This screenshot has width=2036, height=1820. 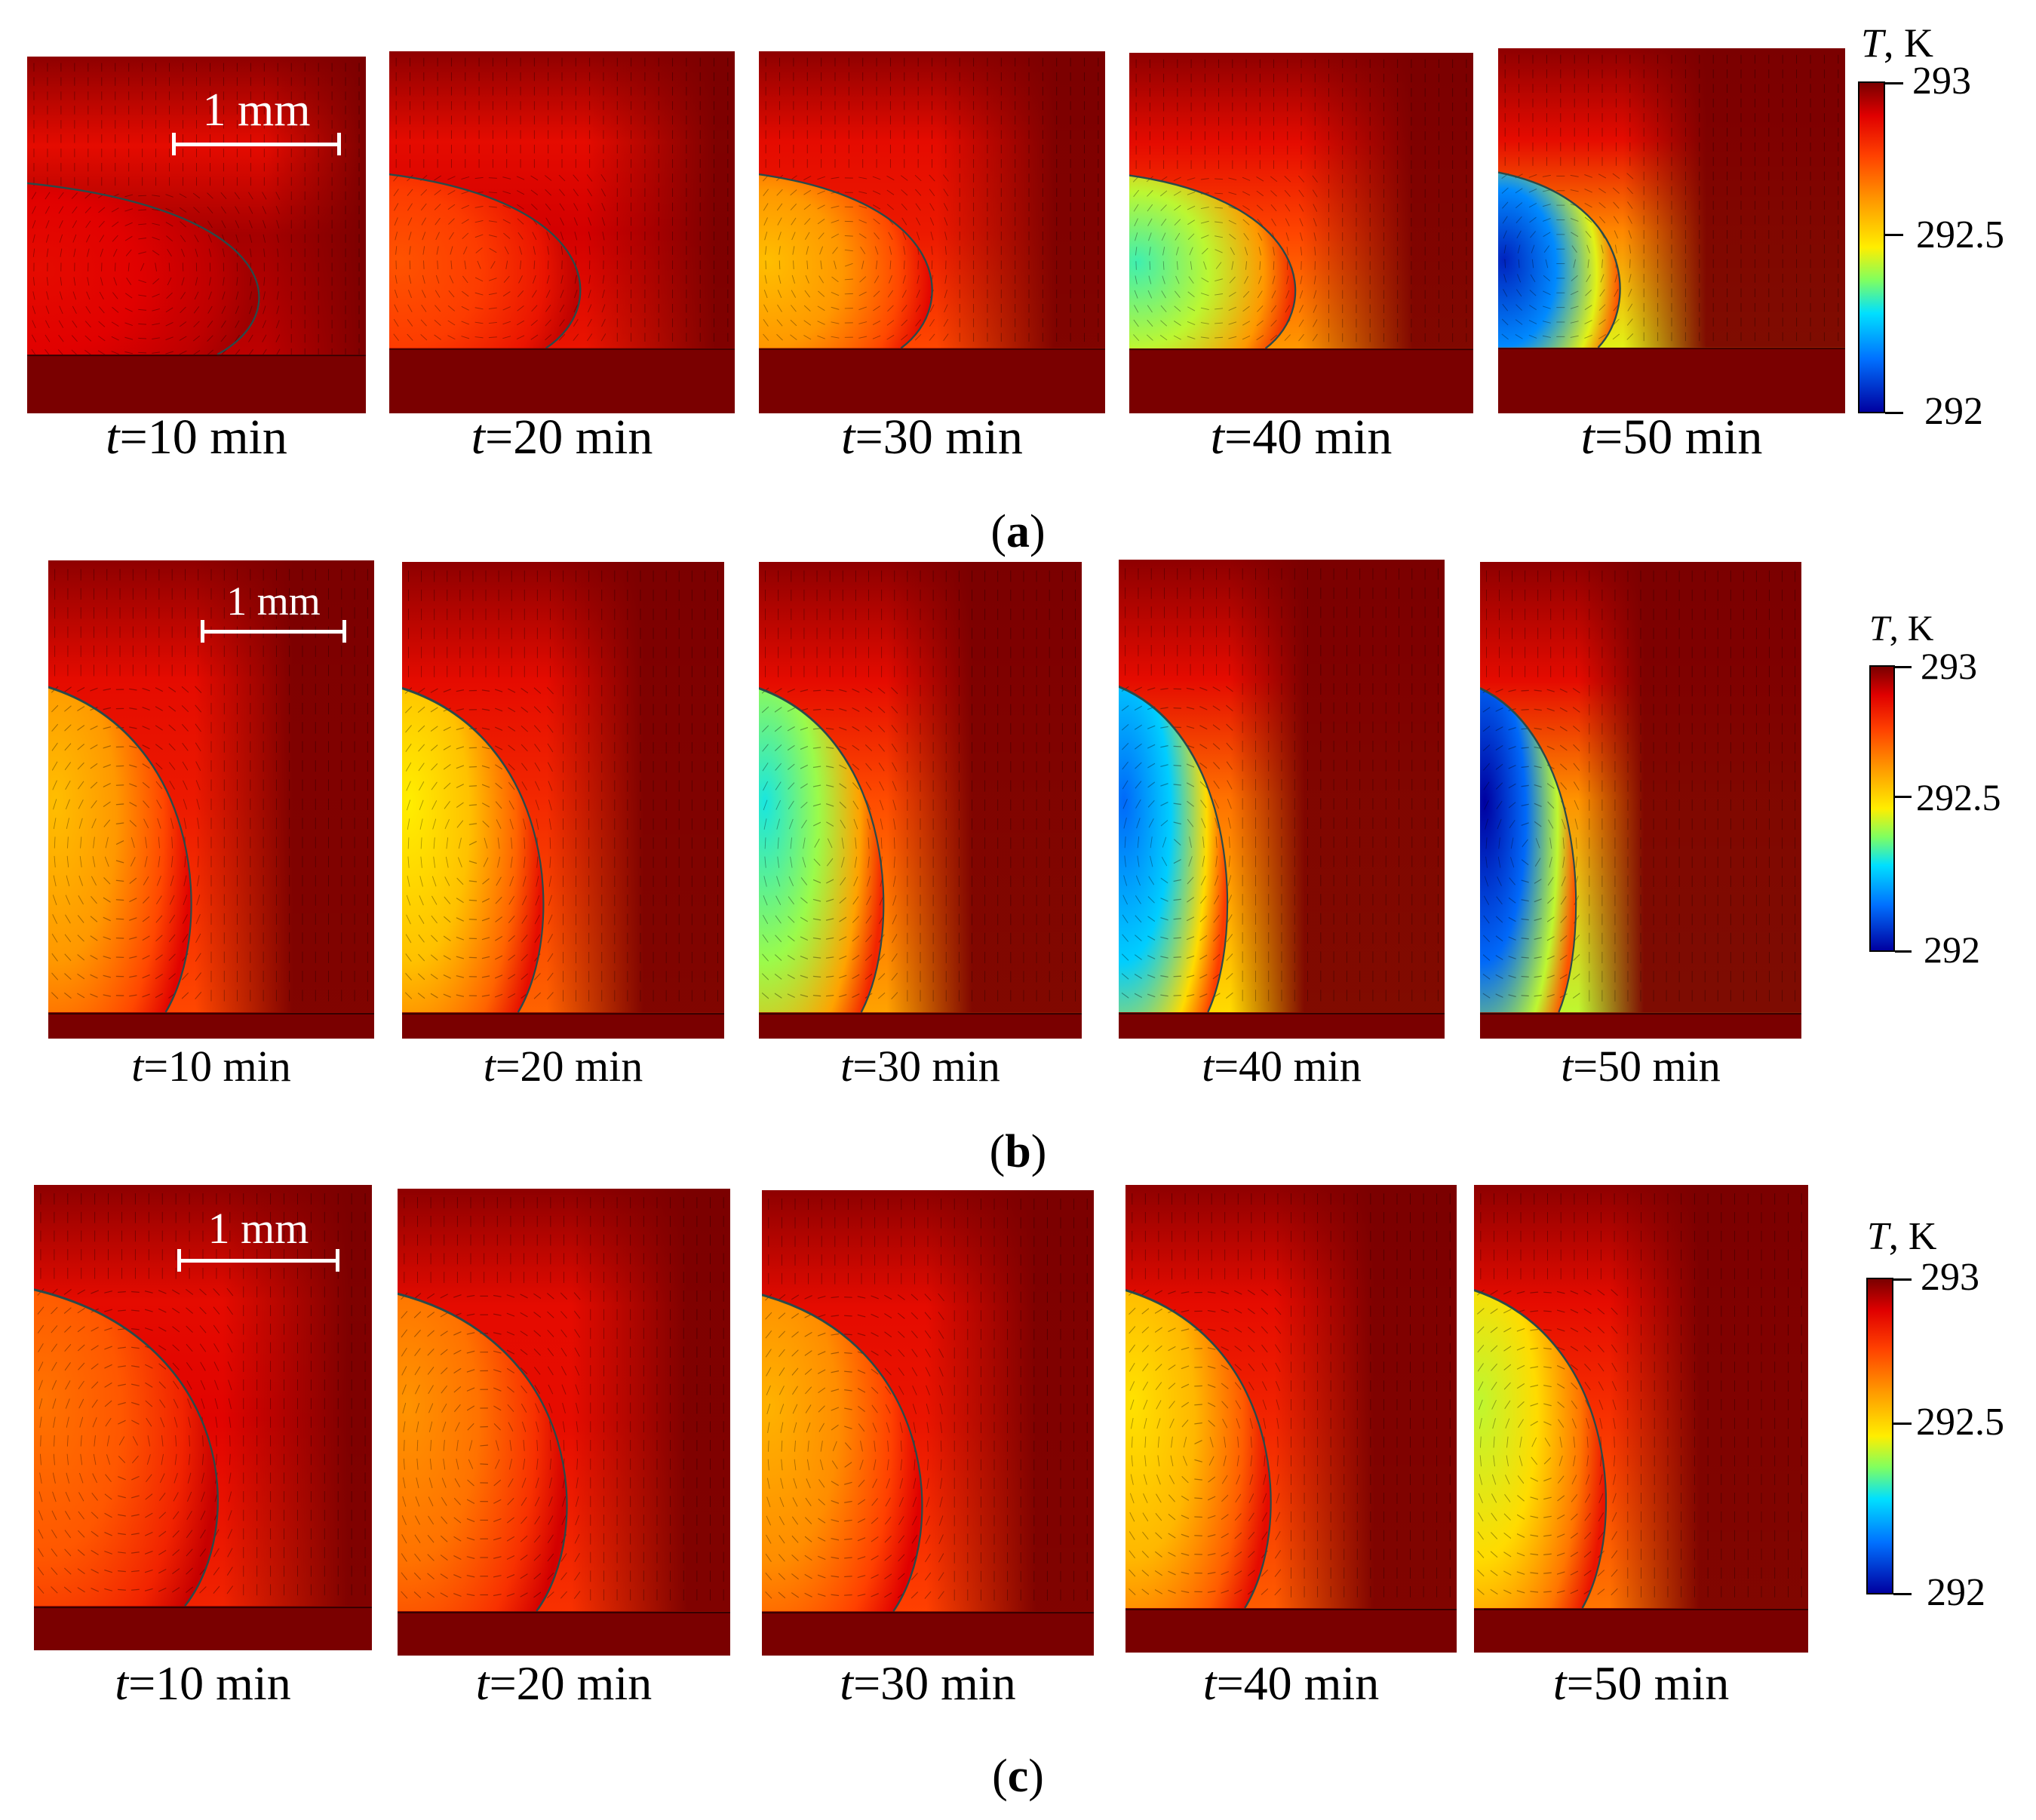 I want to click on time-label-c4: t=40 min, so click(x=1291, y=1683).